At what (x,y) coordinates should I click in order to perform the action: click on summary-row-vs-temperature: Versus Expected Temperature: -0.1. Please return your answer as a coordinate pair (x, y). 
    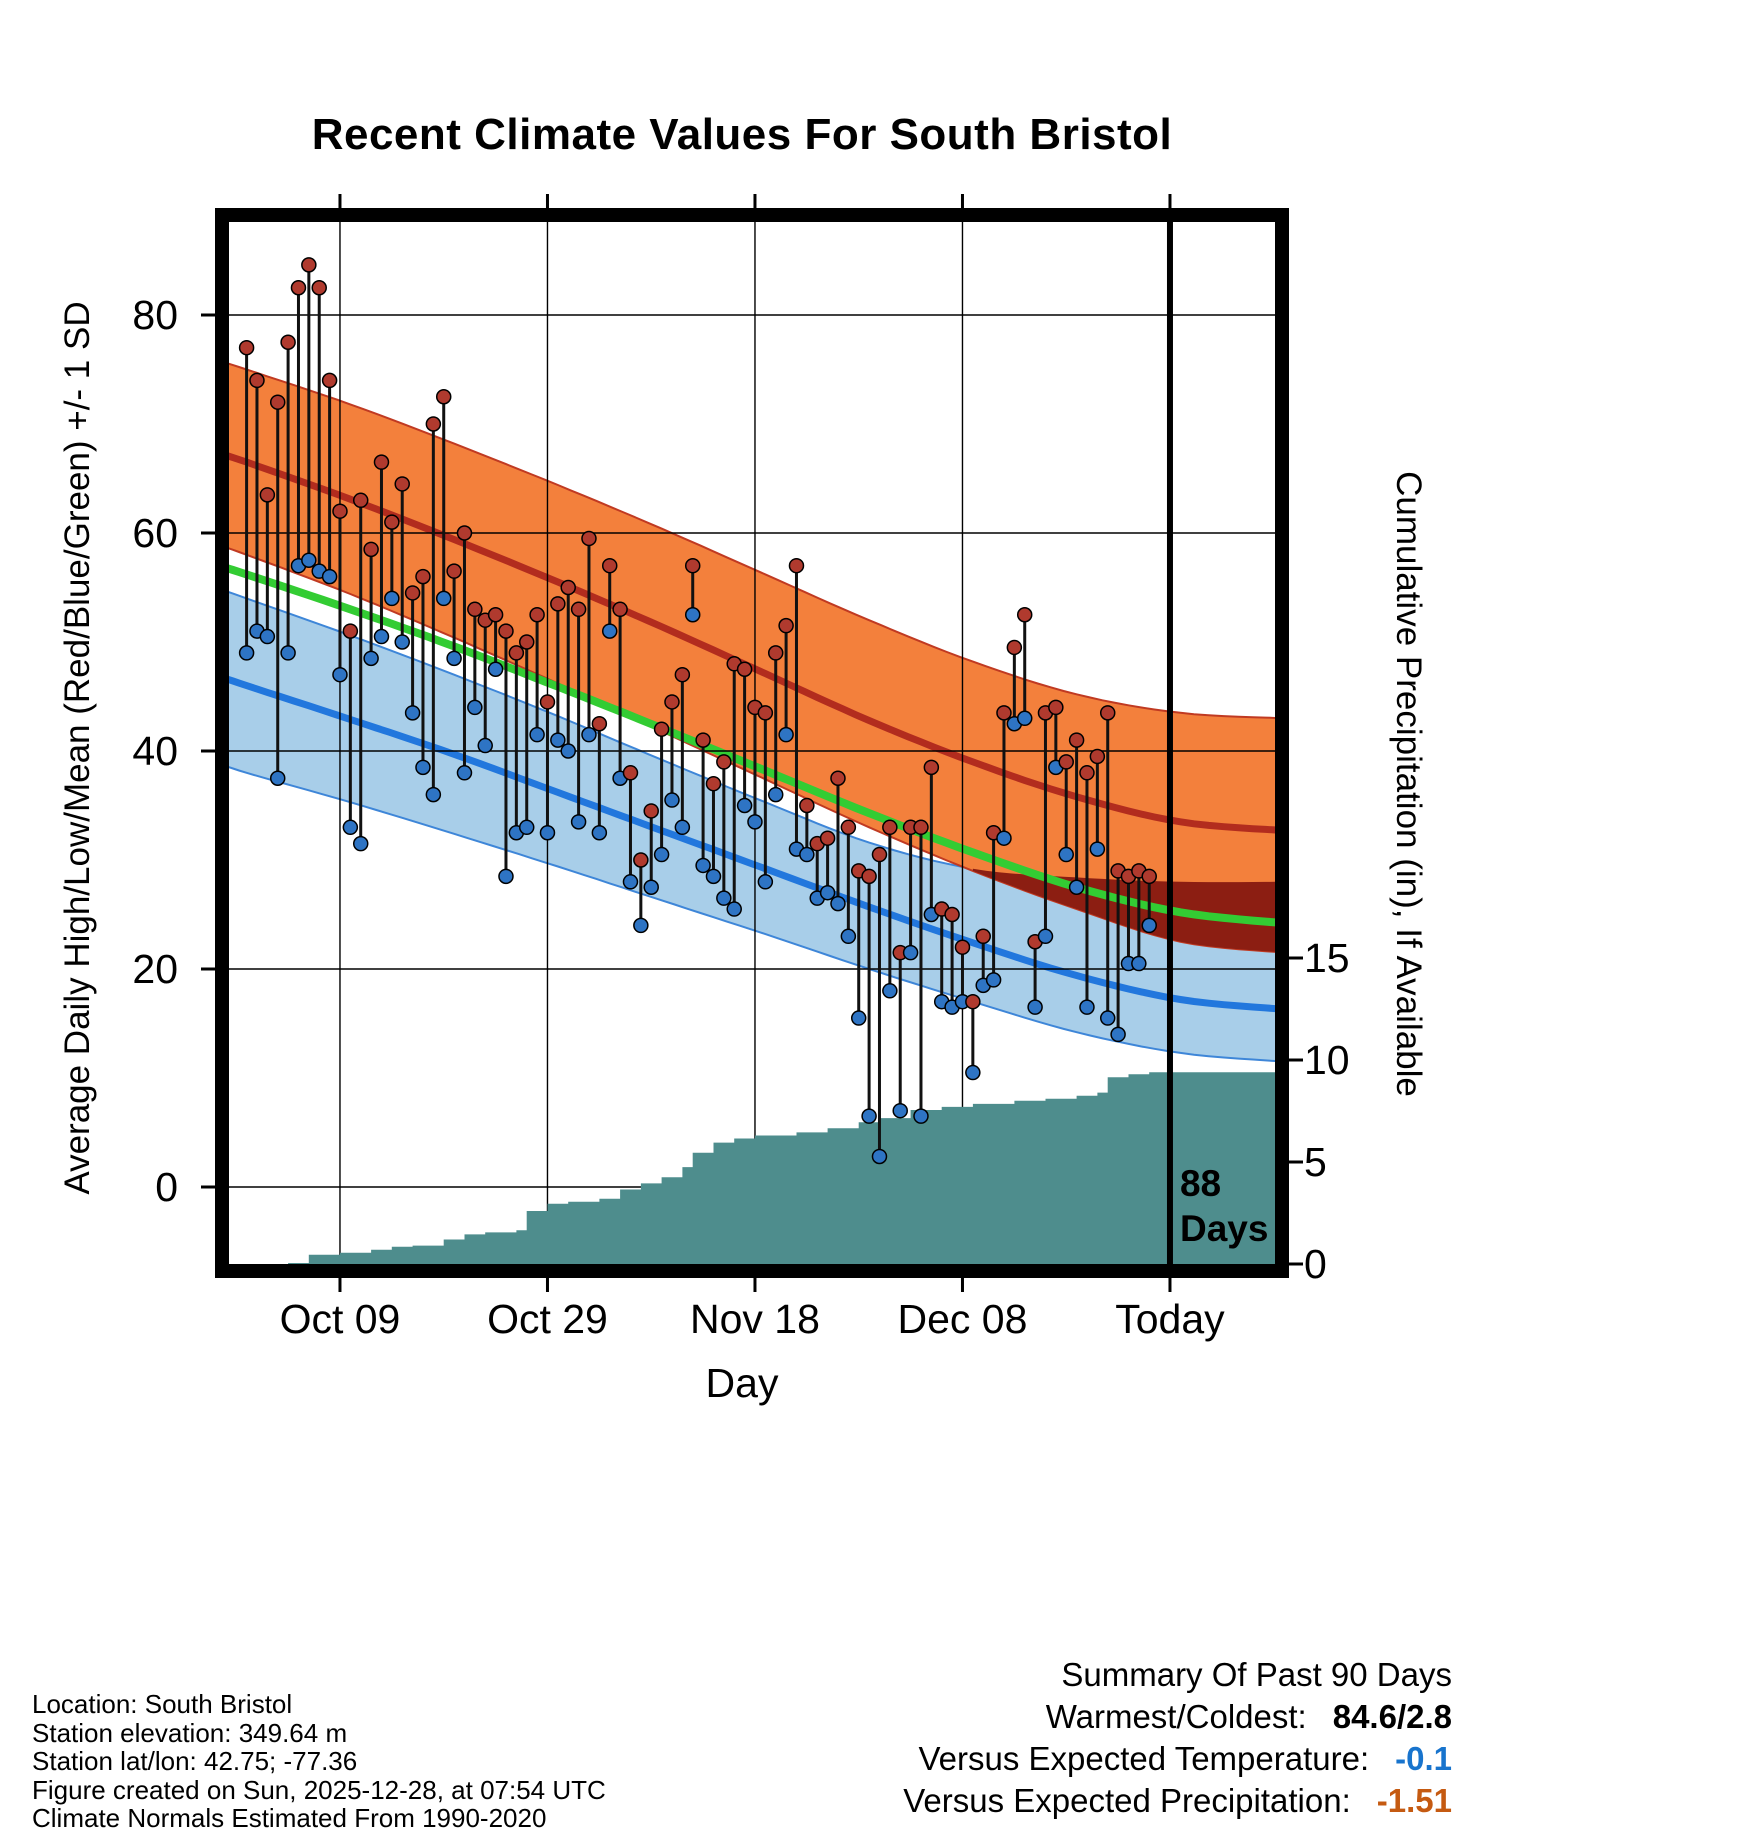
    Looking at the image, I should click on (1177, 1761).